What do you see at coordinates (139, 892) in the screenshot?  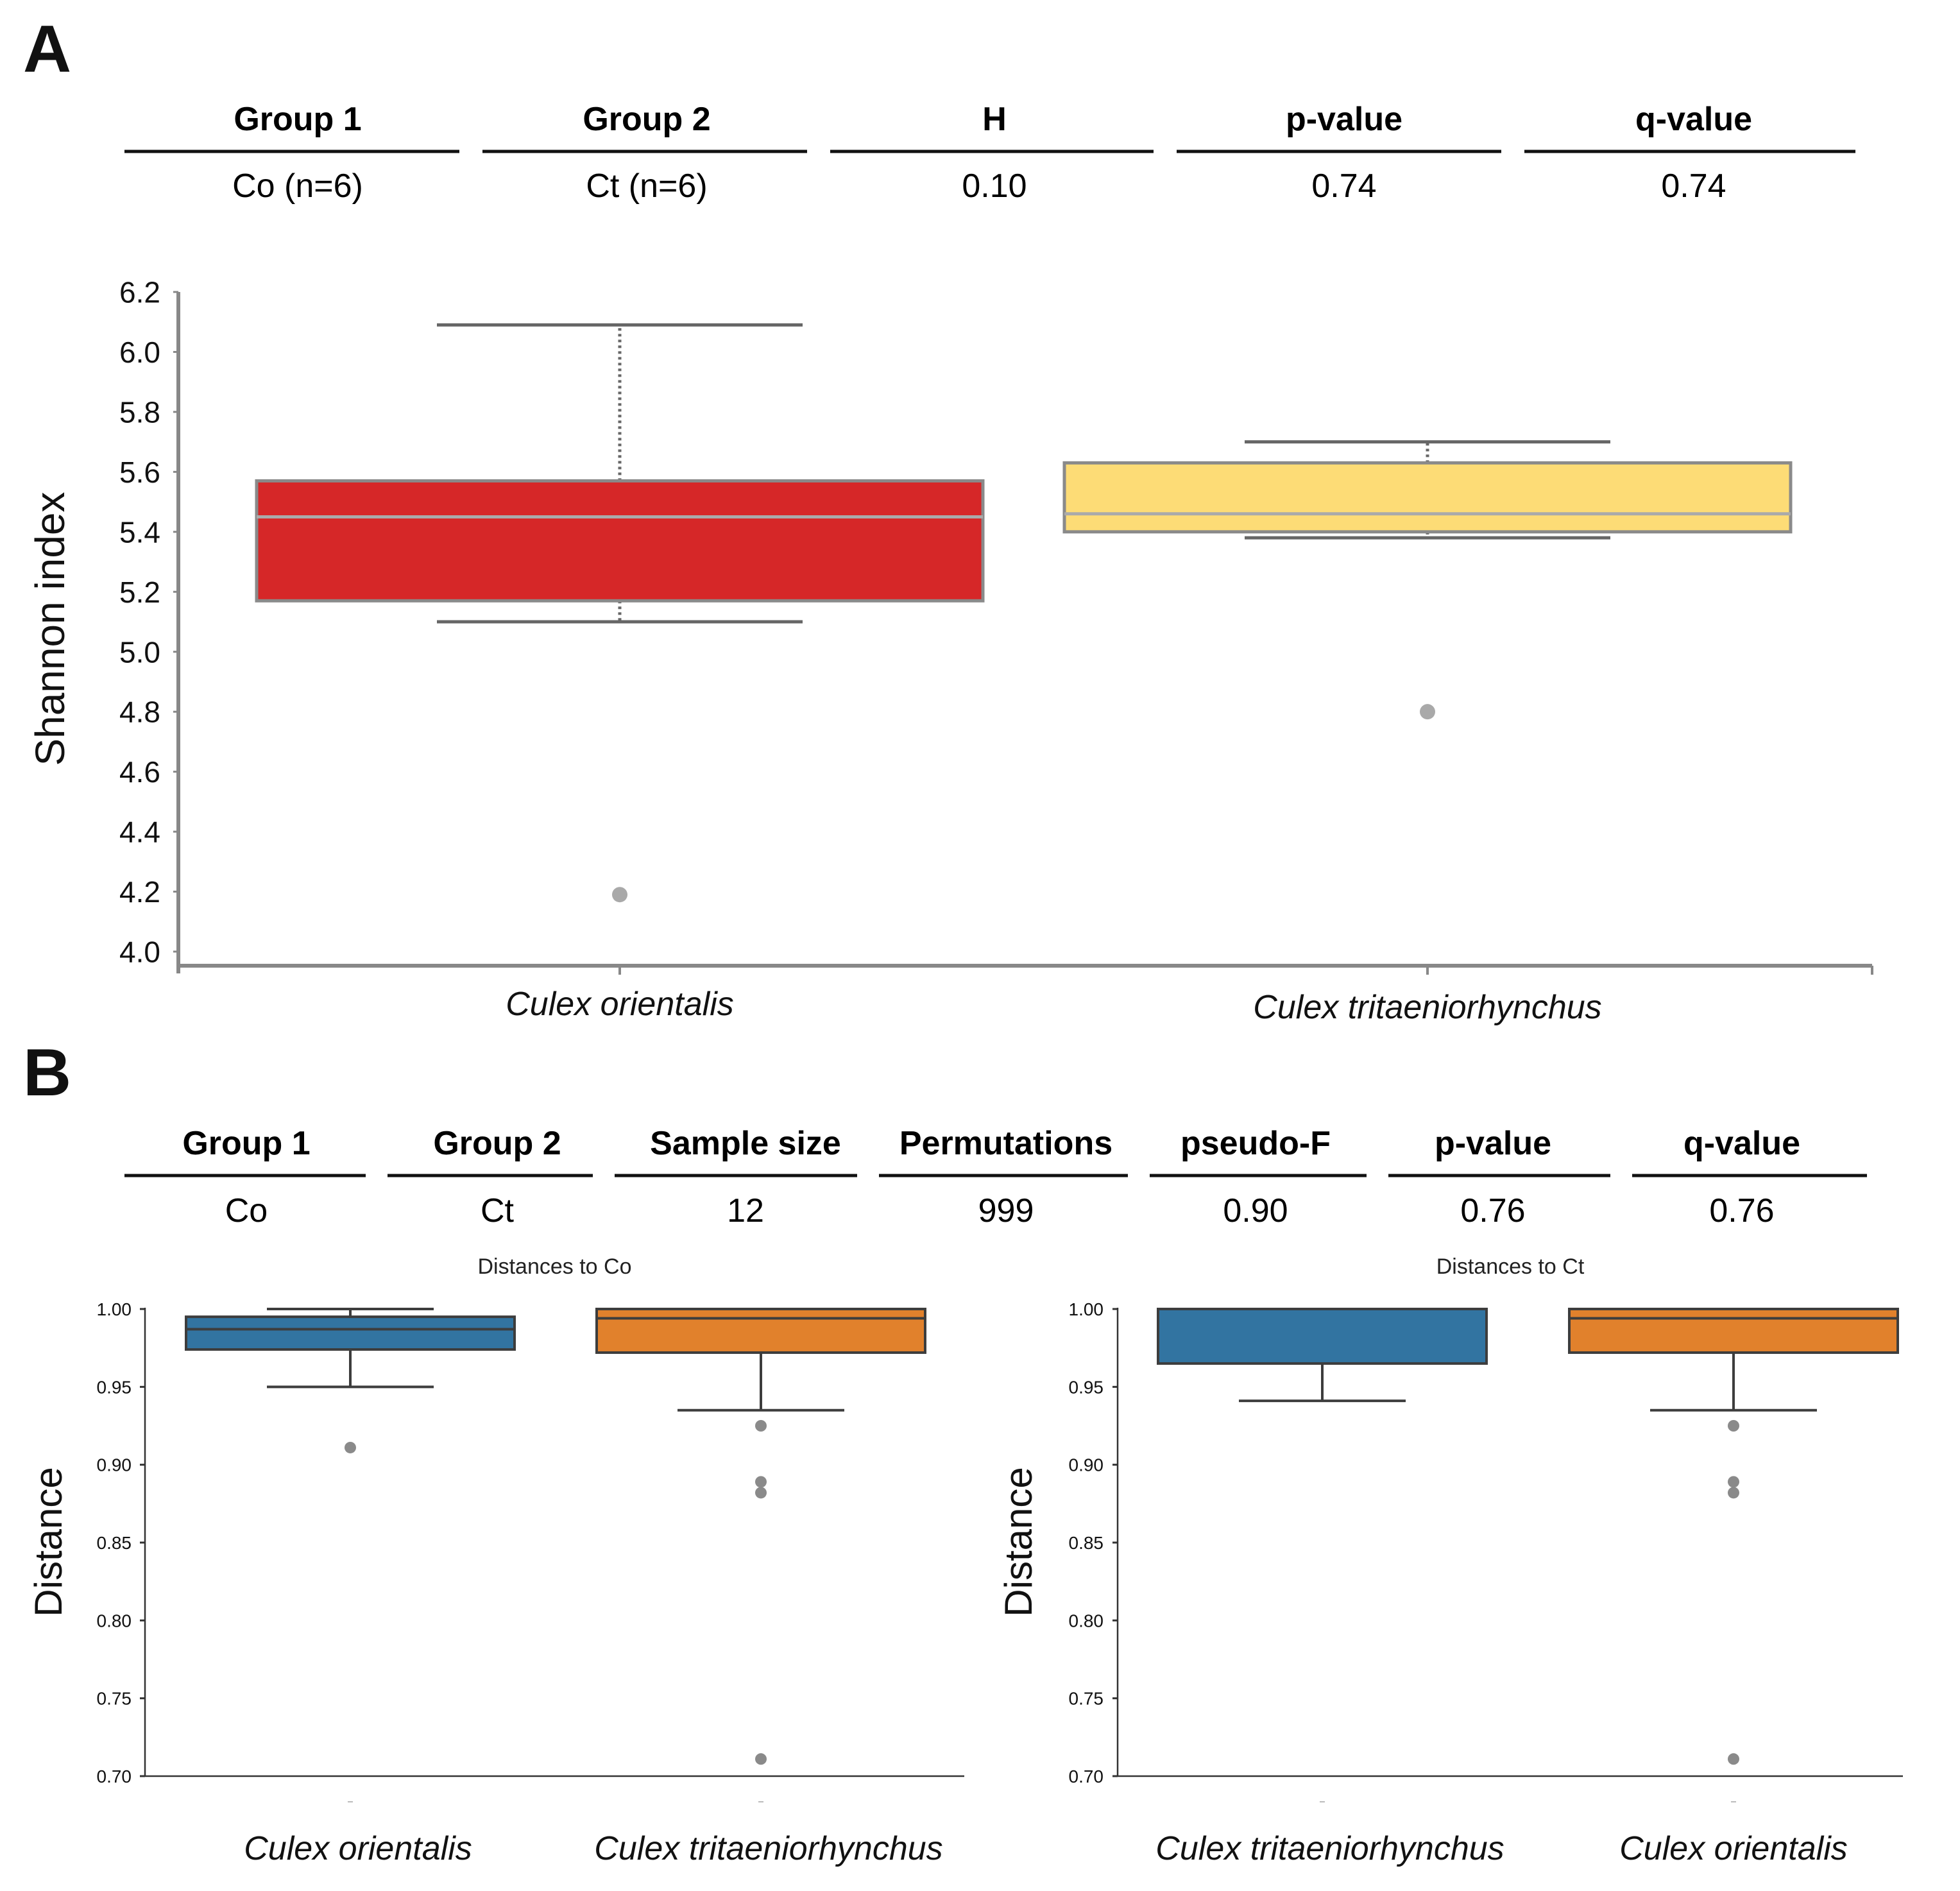 I see `y-tick-label: 4.2` at bounding box center [139, 892].